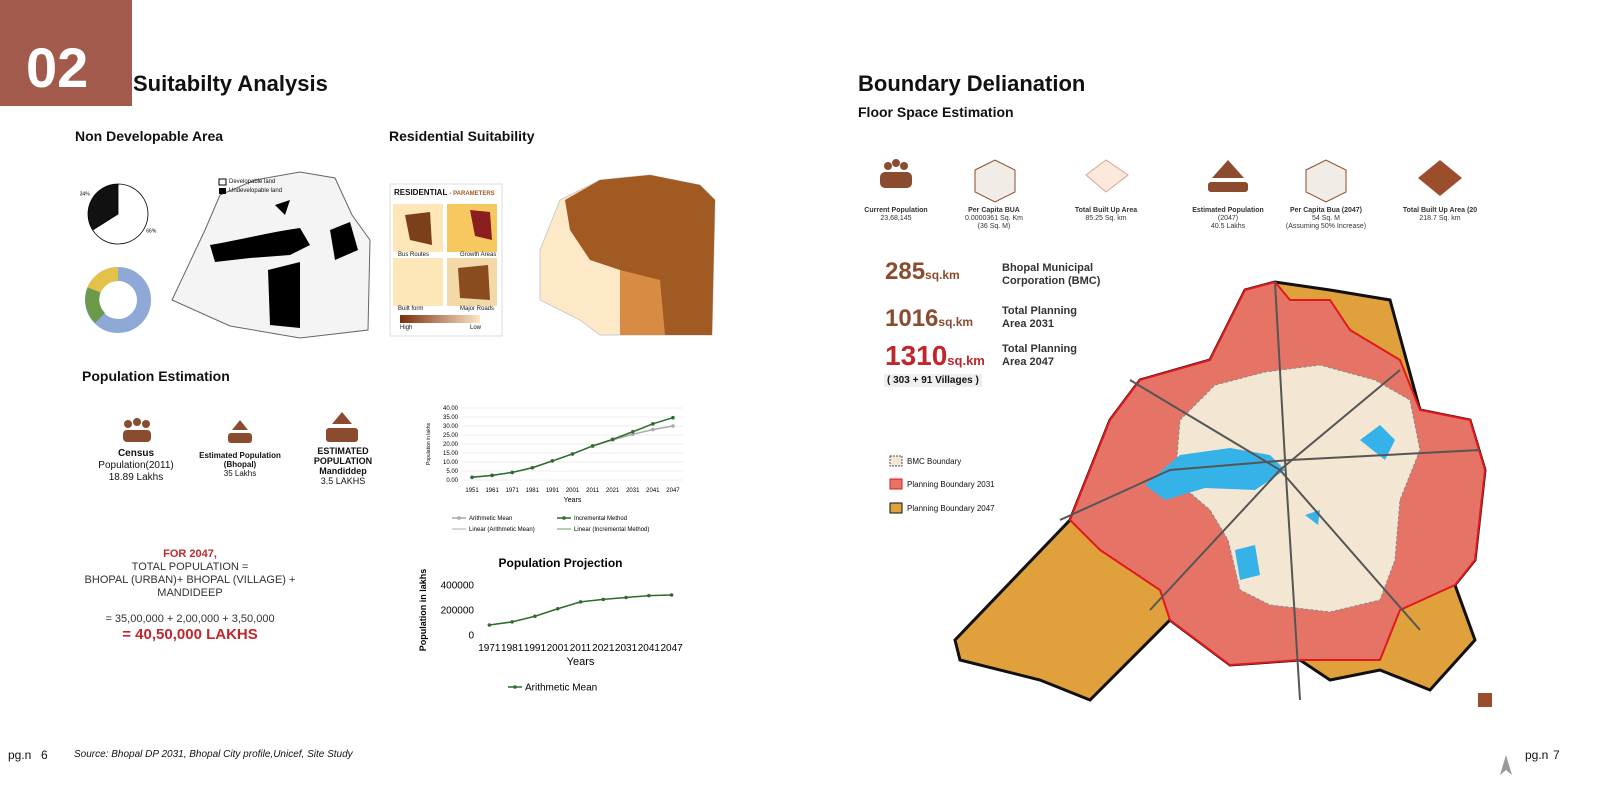 This screenshot has height=800, width=1600. What do you see at coordinates (478, 255) in the screenshot?
I see `mini-map-label: Growth Areas` at bounding box center [478, 255].